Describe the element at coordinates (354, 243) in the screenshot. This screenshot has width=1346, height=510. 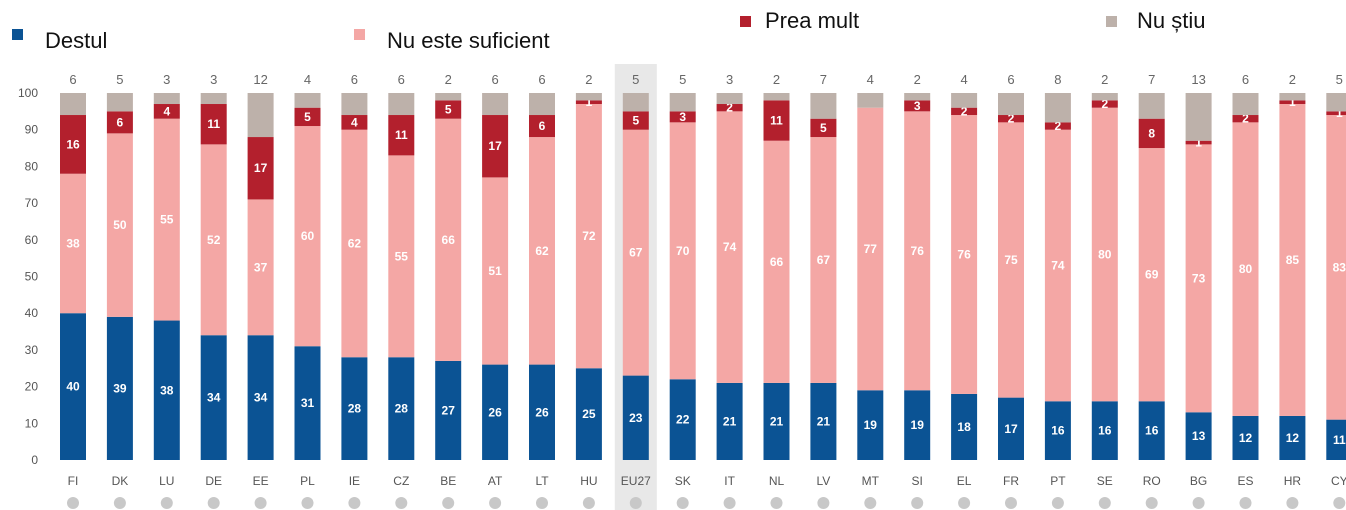
I see `bar-segment-nu-este-suficient-ie` at that location.